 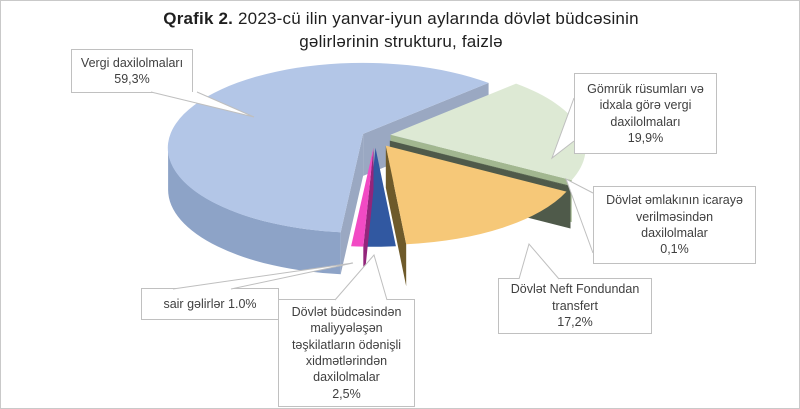 I want to click on data-label-sair: sair gəlirlər 1.0%, so click(x=210, y=304).